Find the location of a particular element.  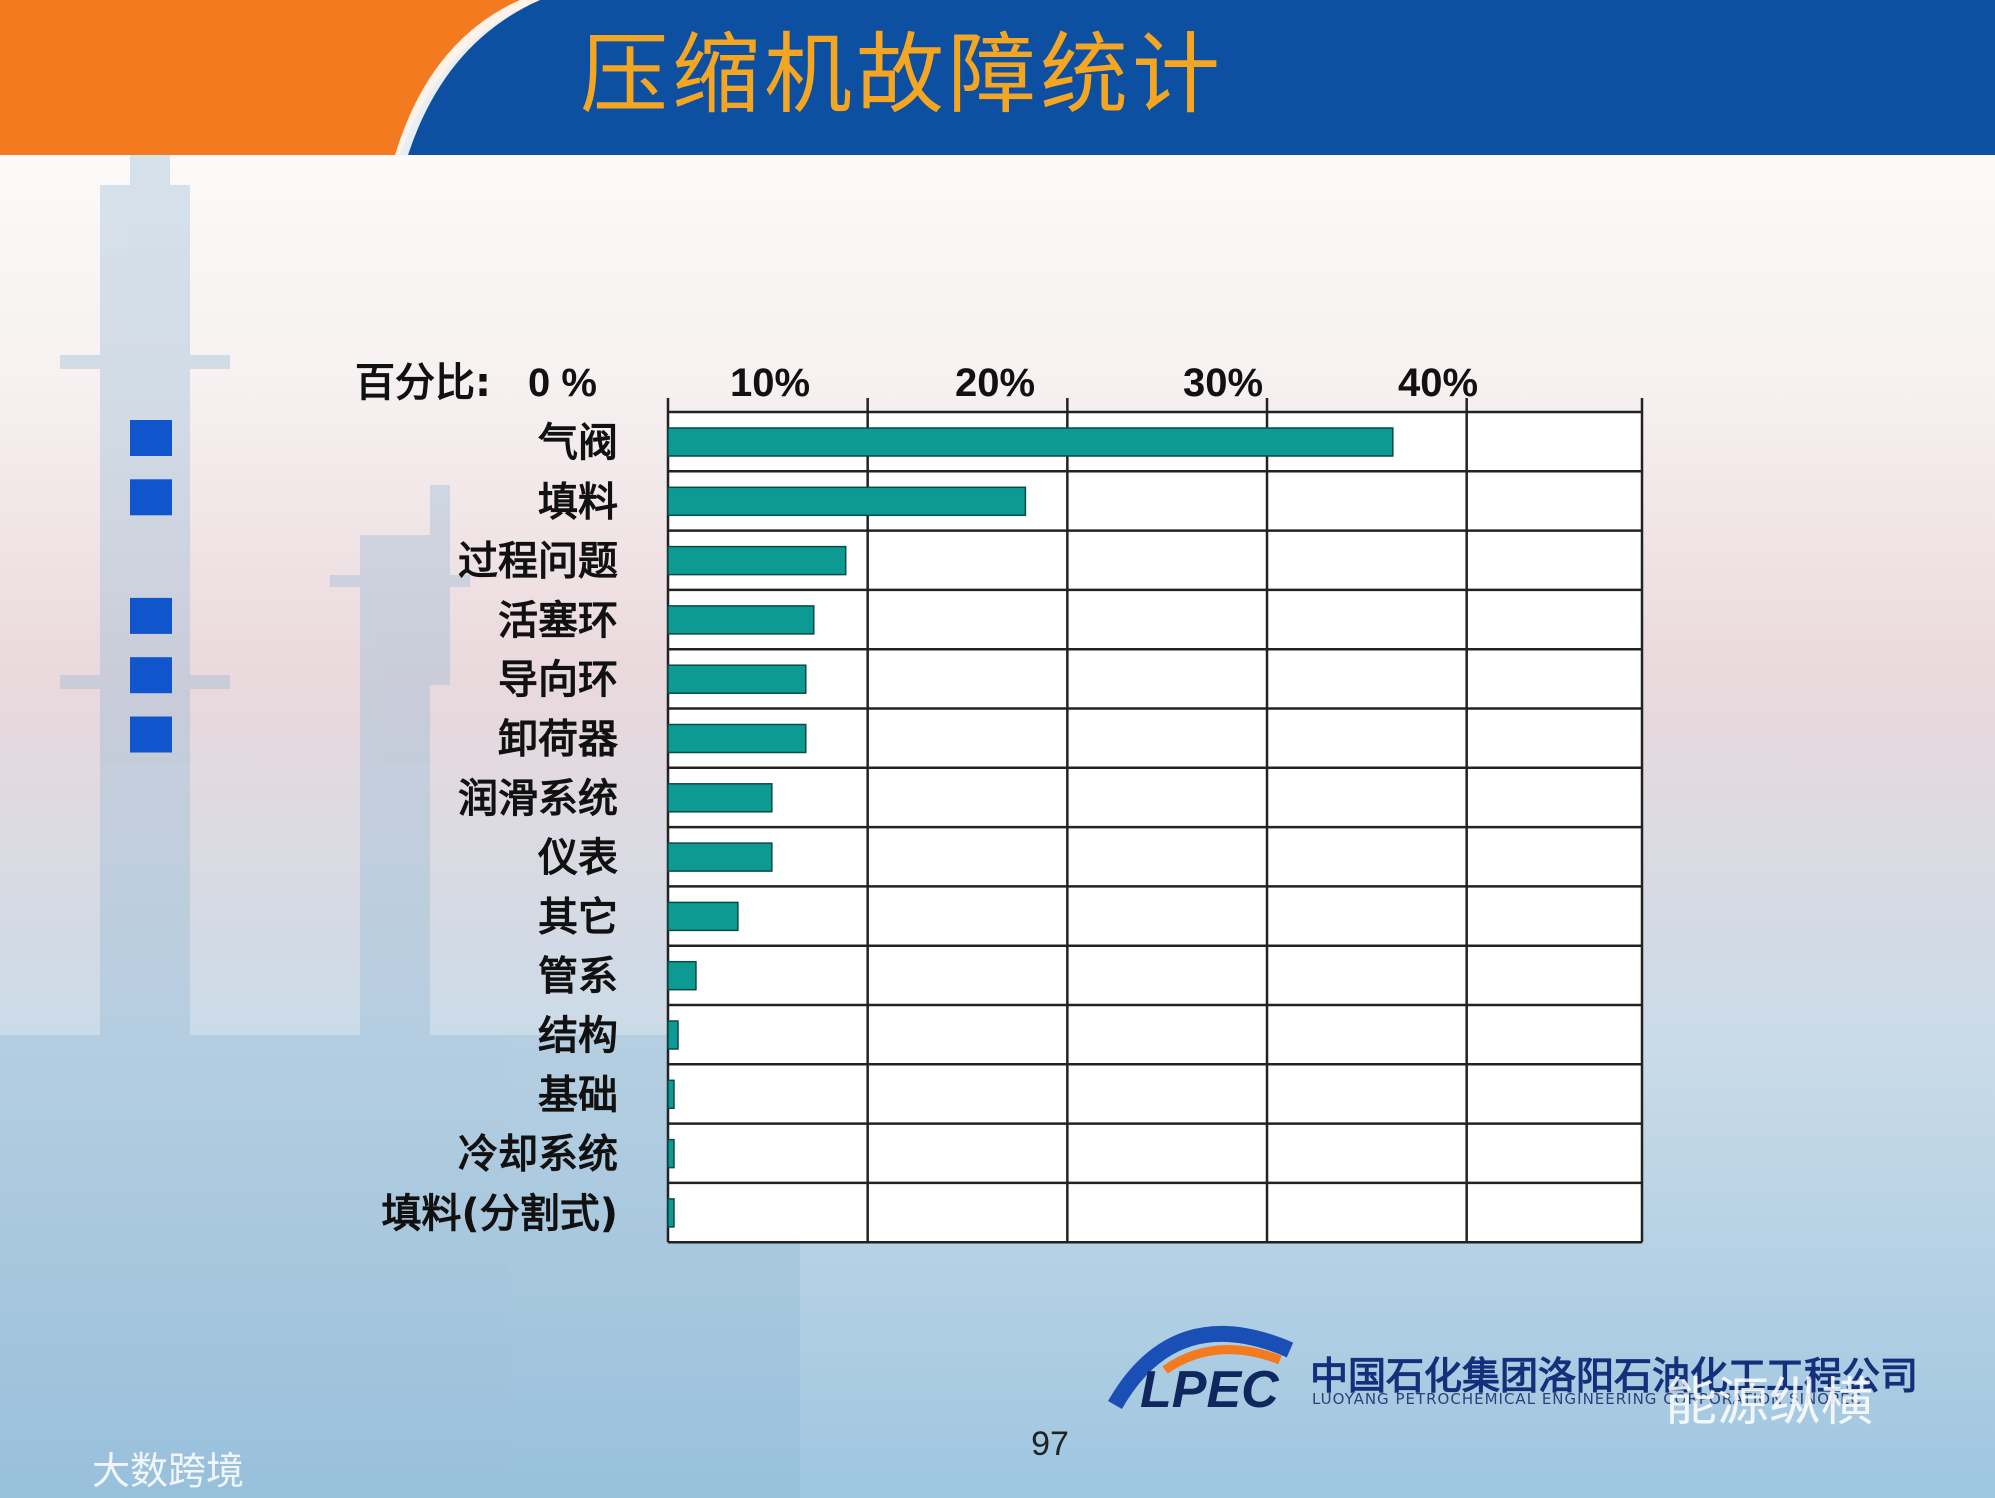

category-label: 活塞环 is located at coordinates (558, 621).